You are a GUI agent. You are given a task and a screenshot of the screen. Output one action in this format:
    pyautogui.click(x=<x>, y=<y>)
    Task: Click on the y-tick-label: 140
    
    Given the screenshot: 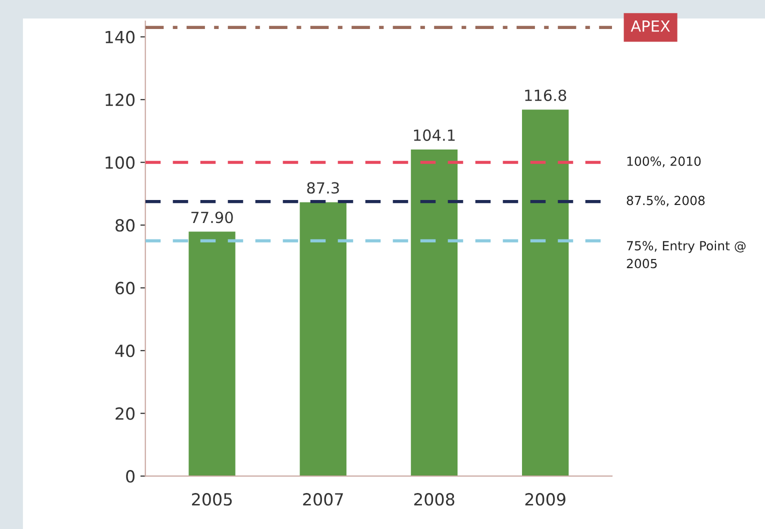 What is the action you would take?
    pyautogui.click(x=120, y=37)
    